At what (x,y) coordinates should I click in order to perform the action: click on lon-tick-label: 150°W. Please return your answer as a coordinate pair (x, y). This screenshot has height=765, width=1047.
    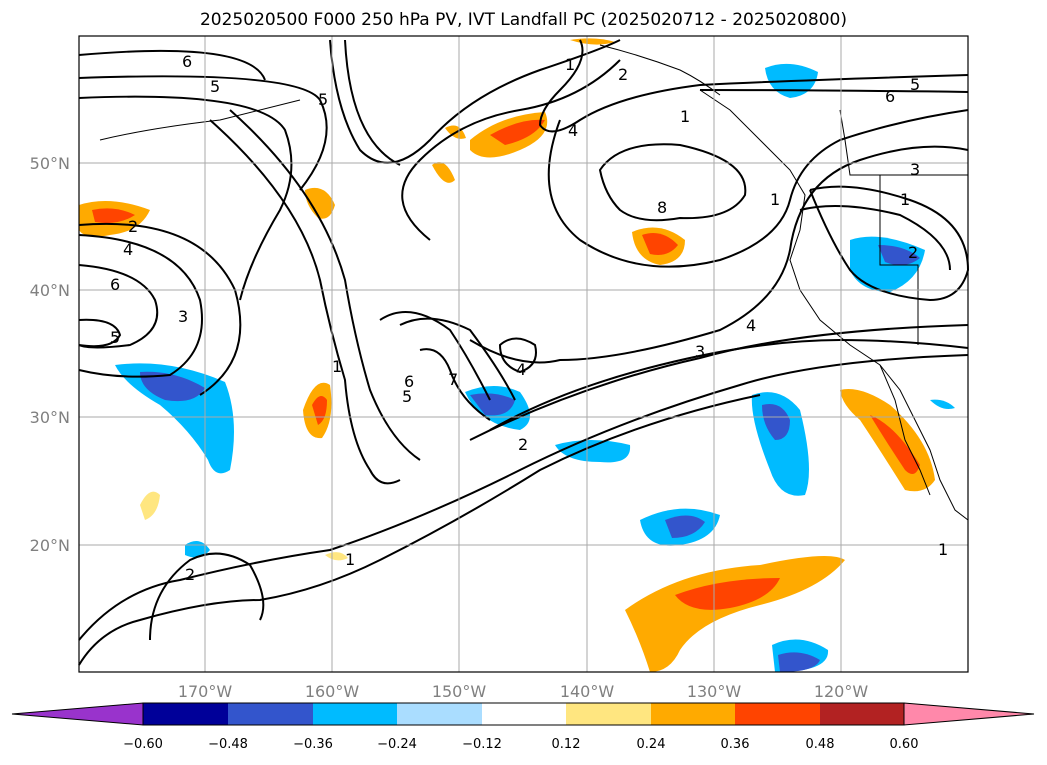
    Looking at the image, I should click on (459, 691).